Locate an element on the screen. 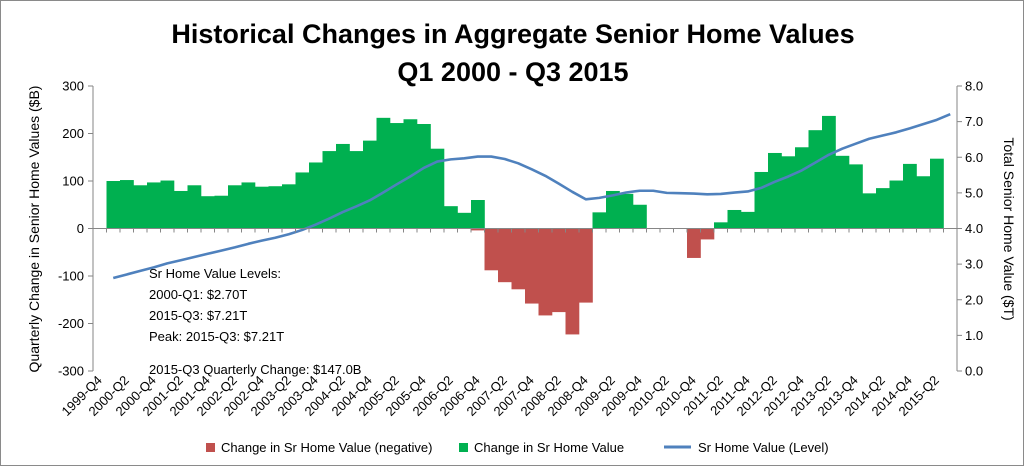 The height and width of the screenshot is (467, 1024). legend-label-level: Sr Home Value (Level) is located at coordinates (763, 447).